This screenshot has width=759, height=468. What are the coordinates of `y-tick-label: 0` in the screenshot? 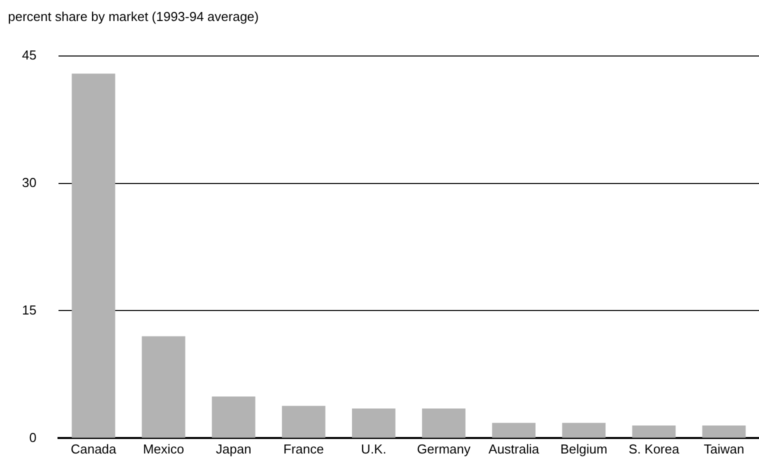 It's located at (32, 437).